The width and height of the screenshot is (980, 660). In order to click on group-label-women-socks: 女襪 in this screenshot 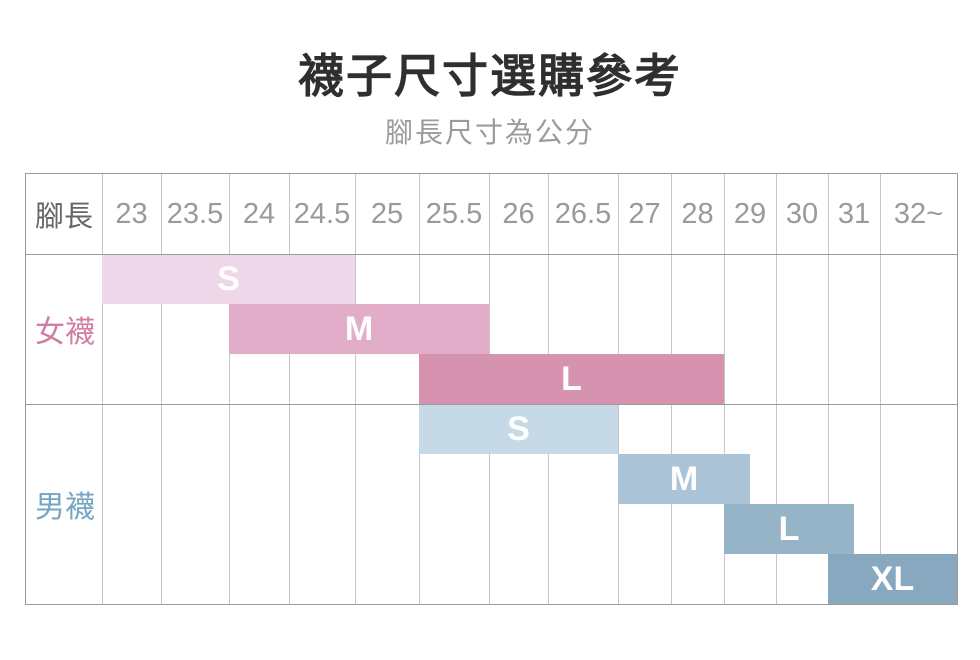, I will do `click(65, 332)`.